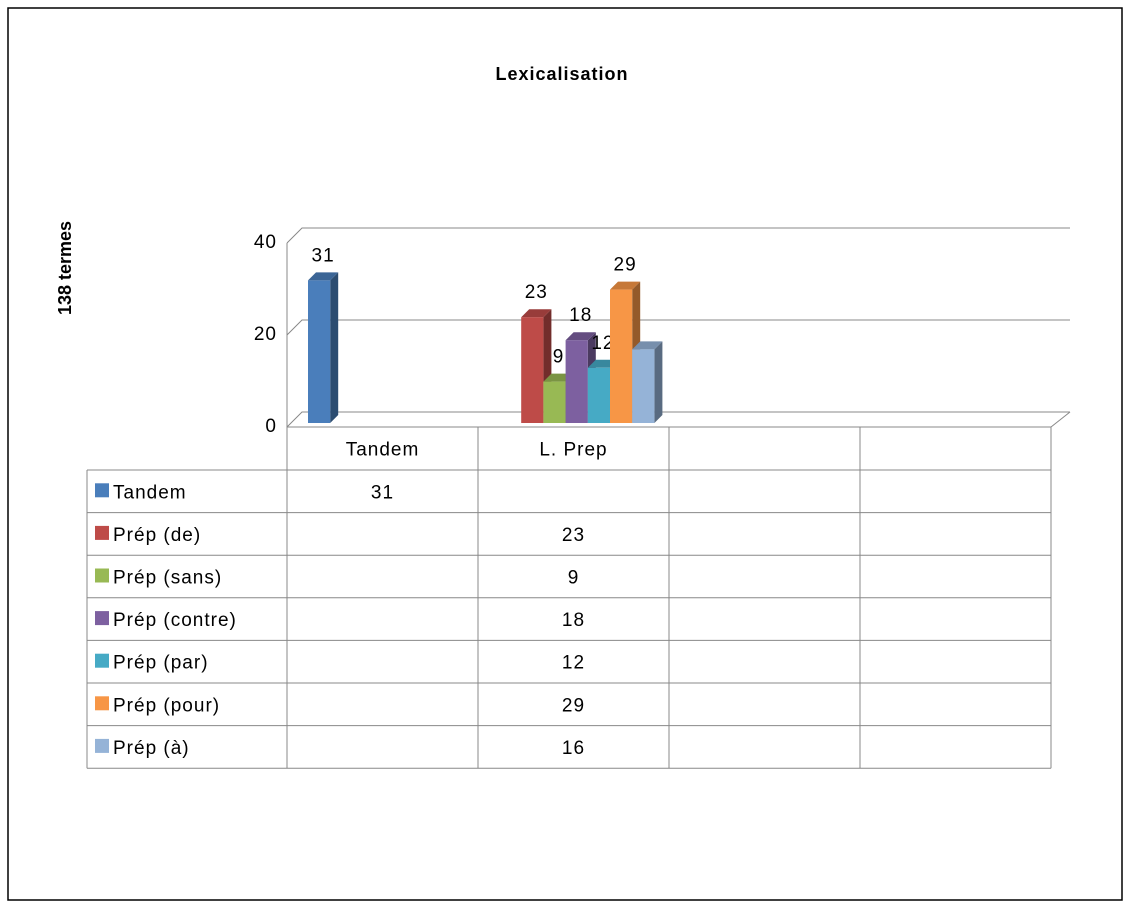  What do you see at coordinates (1060, 419) in the screenshot?
I see `floor-edge` at bounding box center [1060, 419].